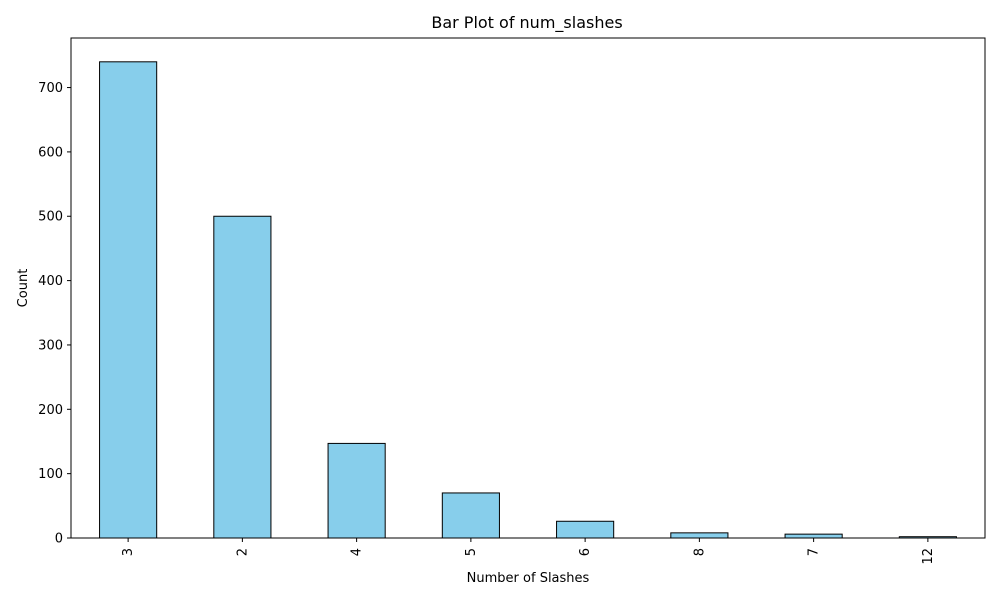  What do you see at coordinates (528, 551) in the screenshot?
I see `x-axis-ticks: 3 2 4 5 6 8 7 12` at bounding box center [528, 551].